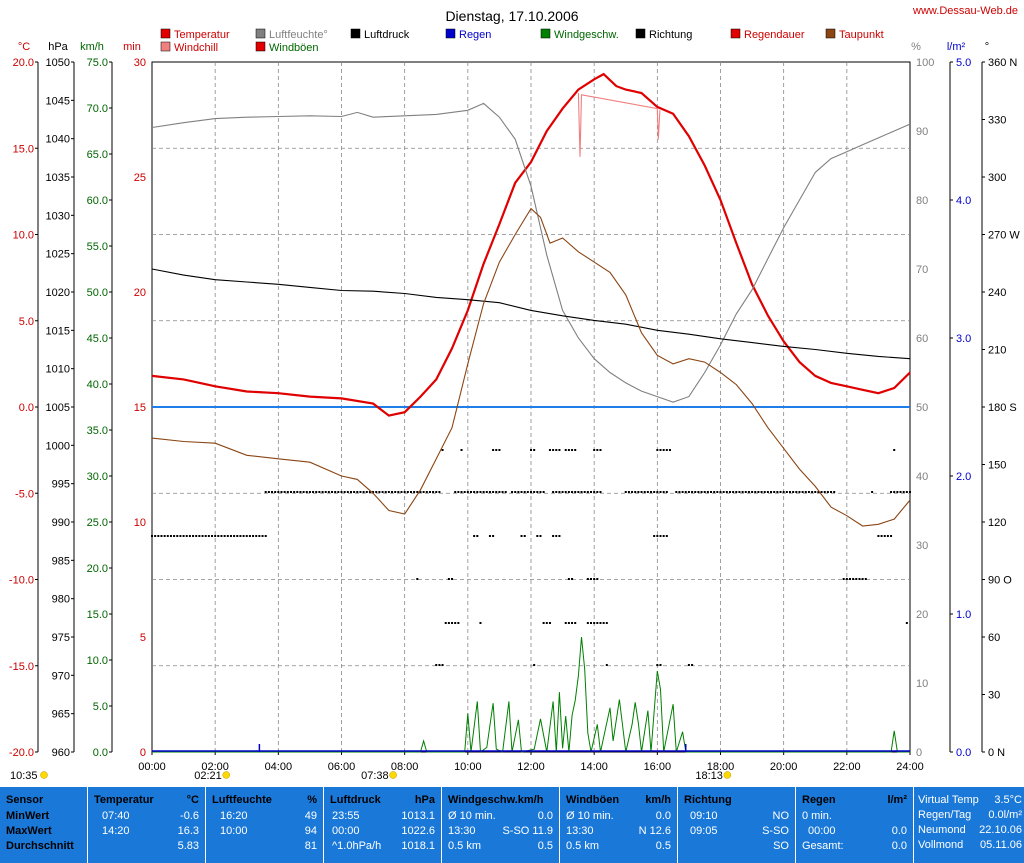 The height and width of the screenshot is (863, 1024). What do you see at coordinates (58, 216) in the screenshot?
I see `pressure-tick-label: 1030` at bounding box center [58, 216].